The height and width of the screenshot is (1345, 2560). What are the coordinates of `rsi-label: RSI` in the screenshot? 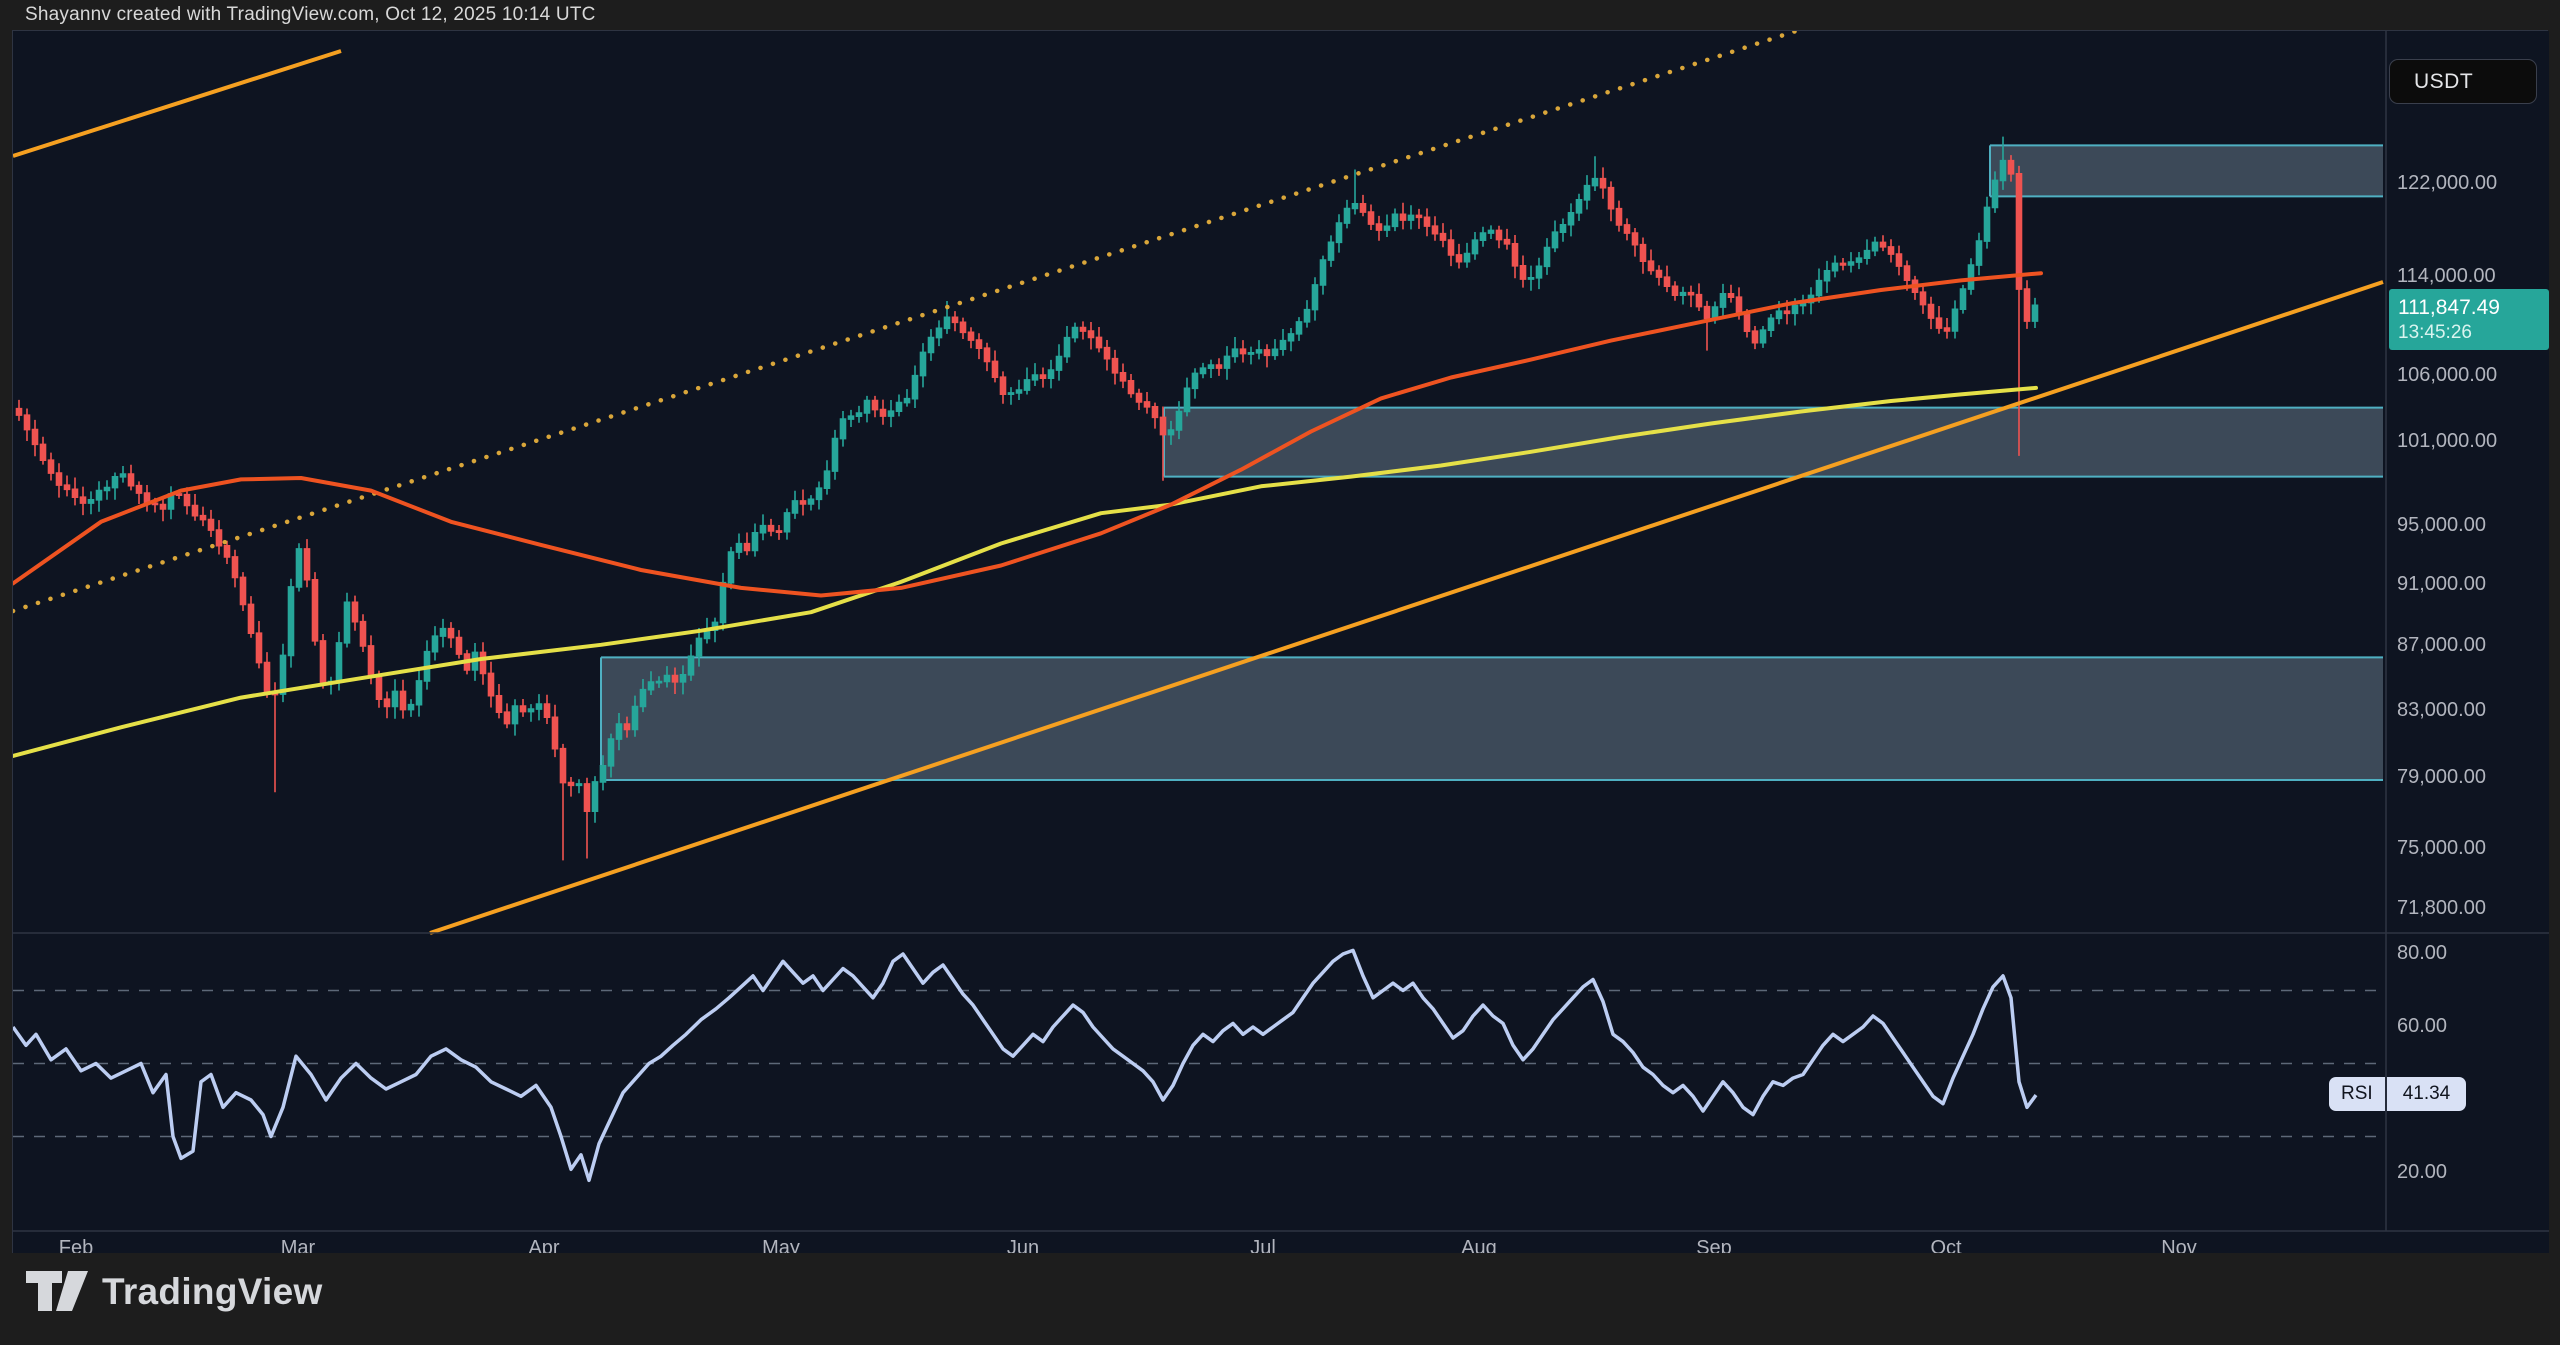 It's located at (2357, 1094).